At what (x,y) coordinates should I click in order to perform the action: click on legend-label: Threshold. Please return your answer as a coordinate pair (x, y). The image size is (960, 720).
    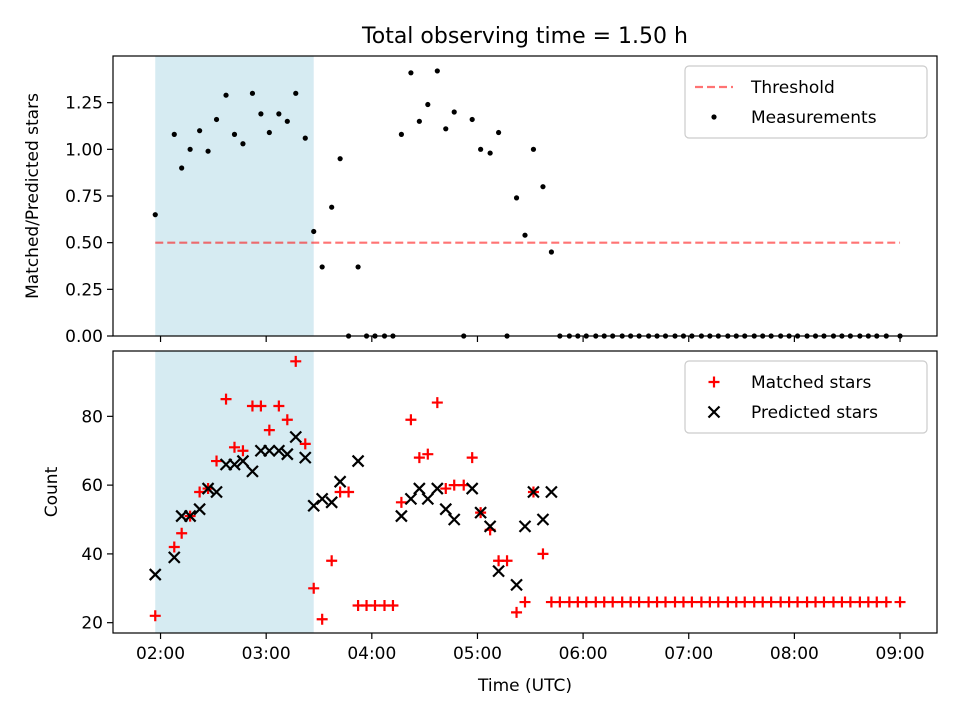
    Looking at the image, I should click on (792, 88).